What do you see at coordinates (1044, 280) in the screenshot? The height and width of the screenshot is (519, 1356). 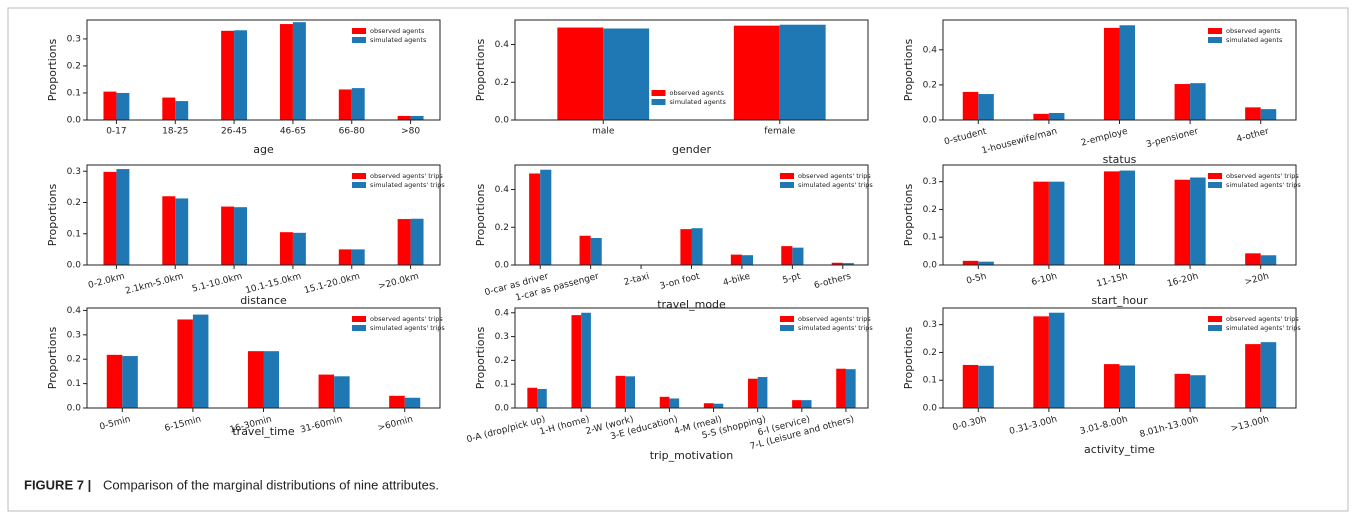 I see `x-tick-label: 6-10h` at bounding box center [1044, 280].